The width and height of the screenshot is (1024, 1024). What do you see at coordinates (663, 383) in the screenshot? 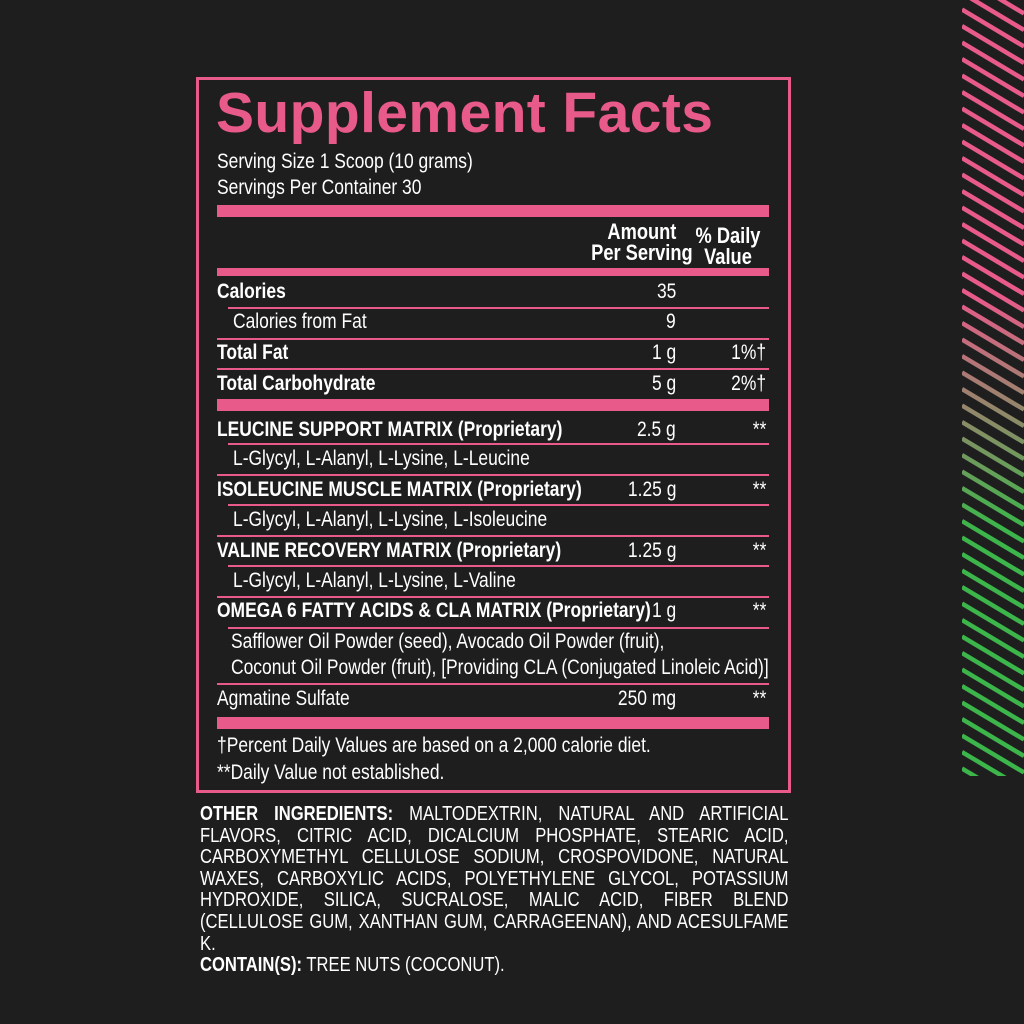
I see `row-amount: 5 g` at bounding box center [663, 383].